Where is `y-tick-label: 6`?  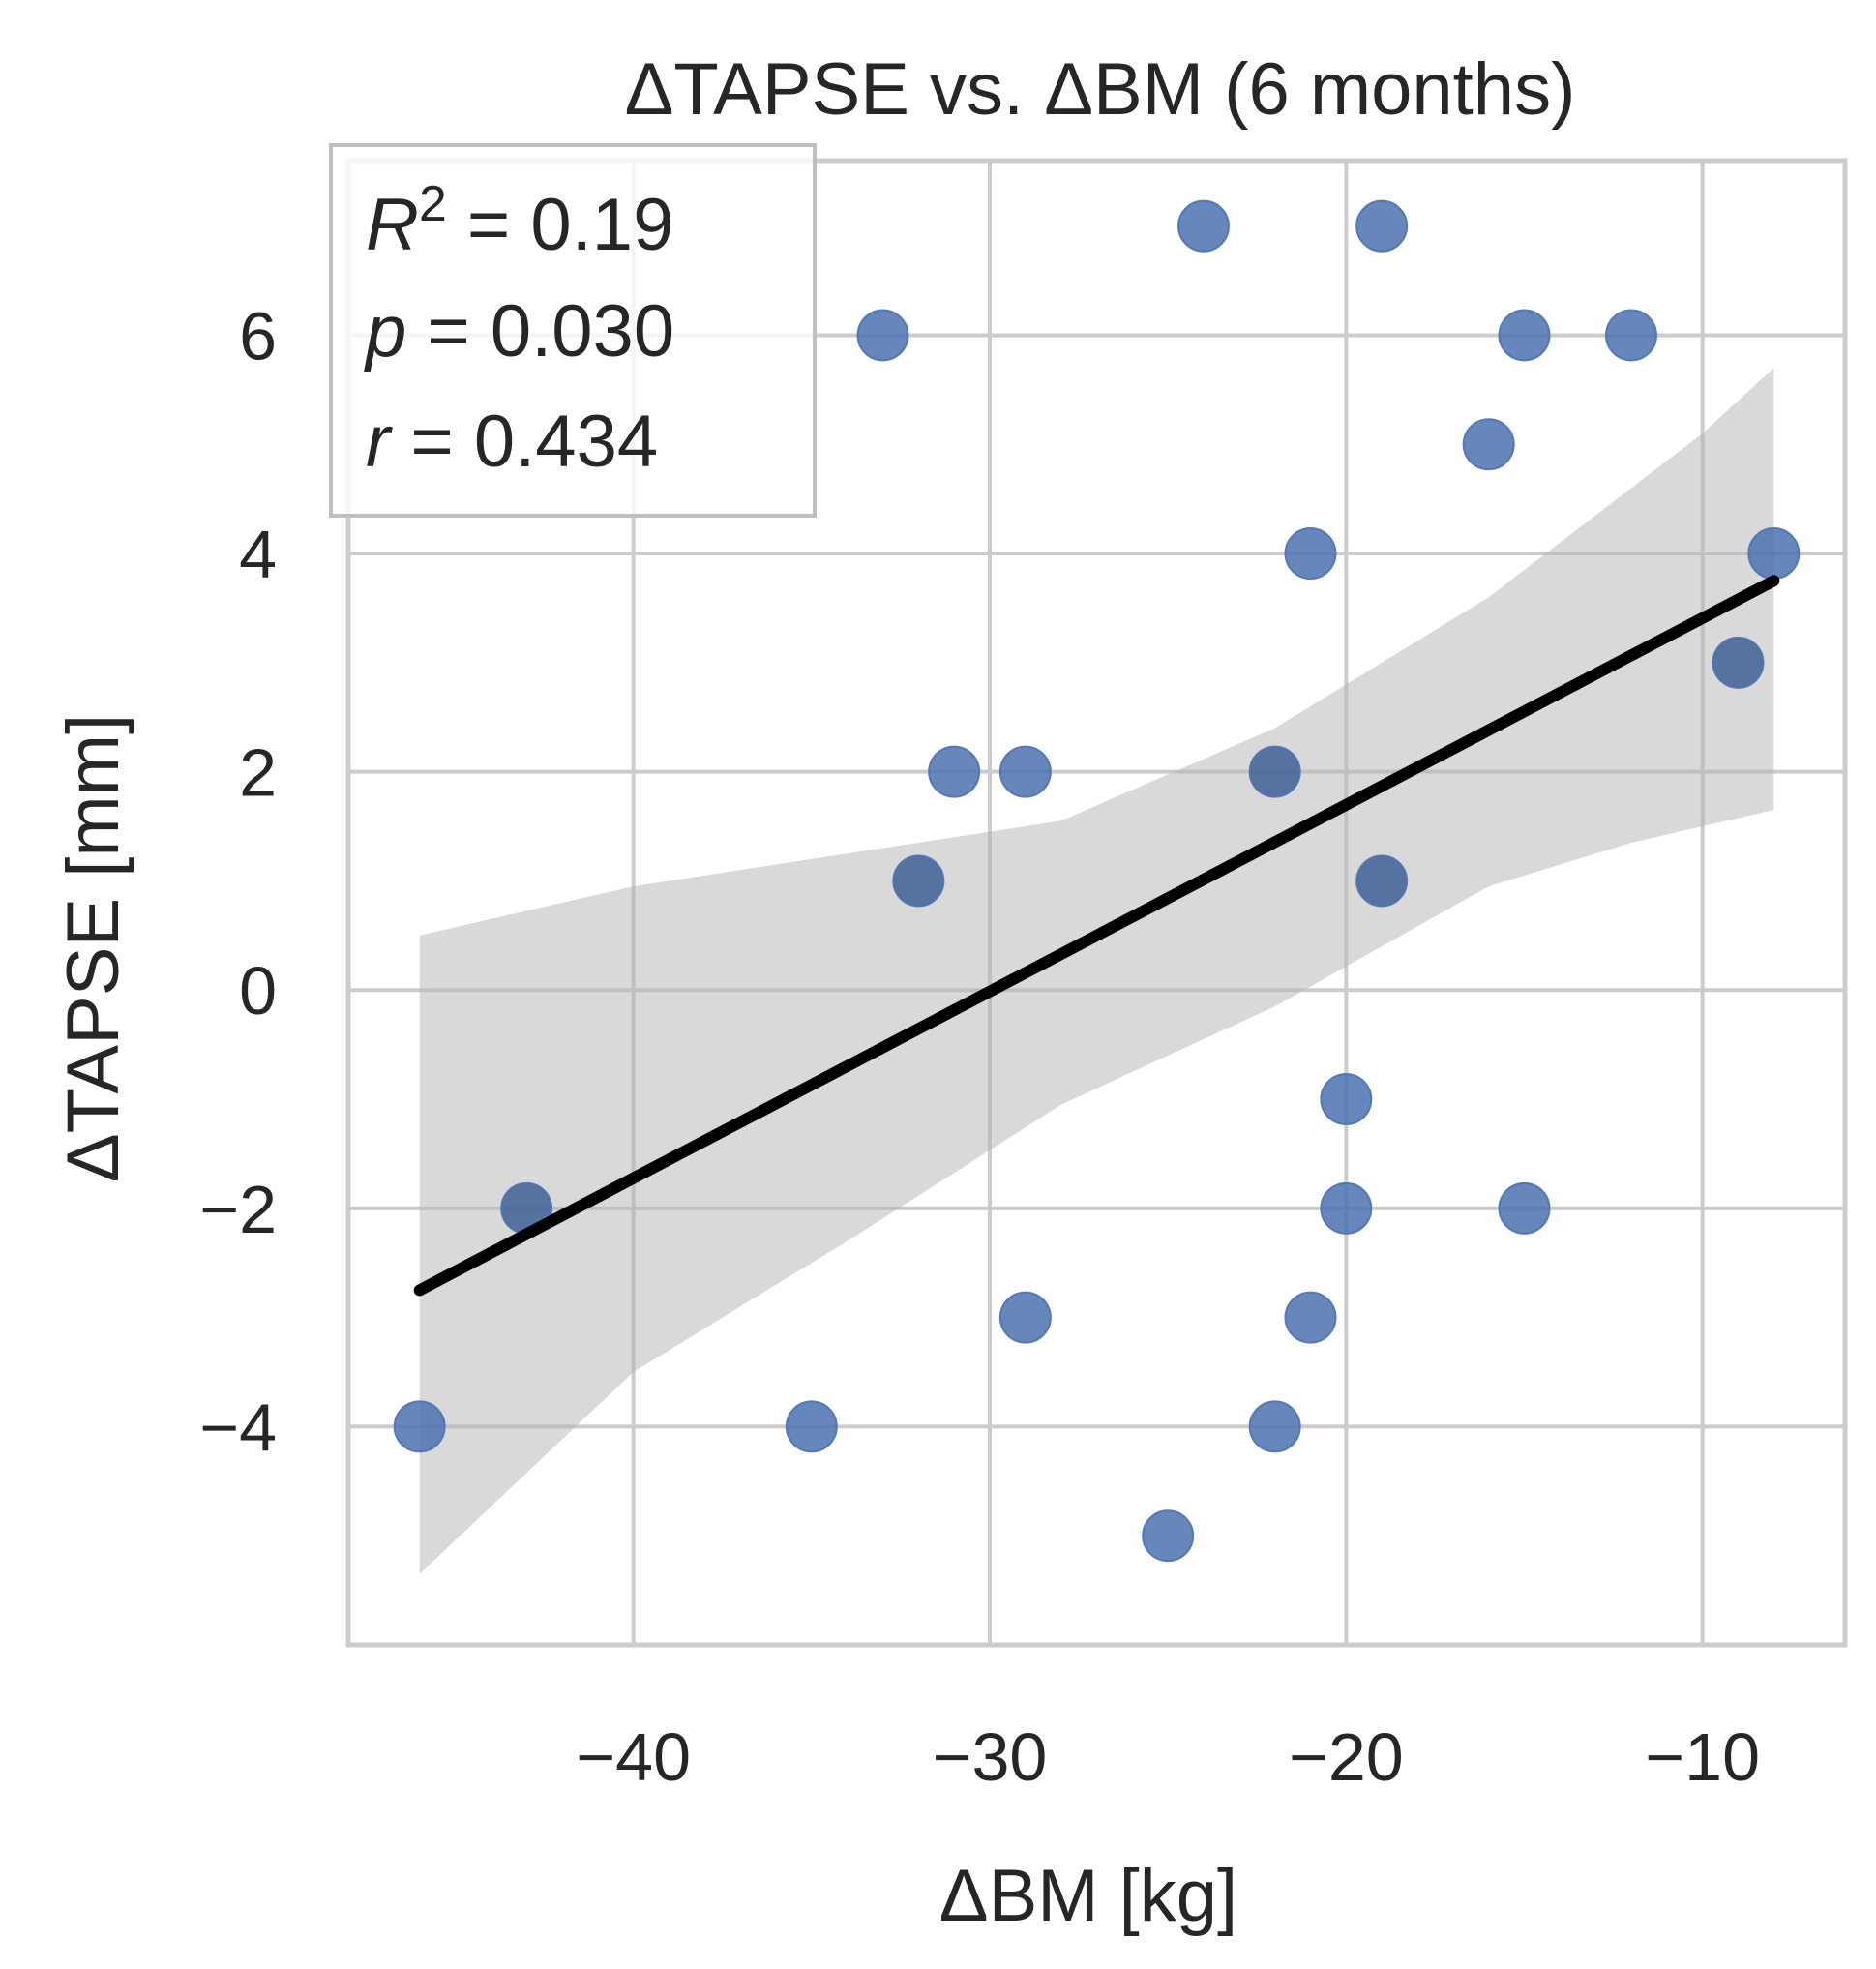 y-tick-label: 6 is located at coordinates (258, 335).